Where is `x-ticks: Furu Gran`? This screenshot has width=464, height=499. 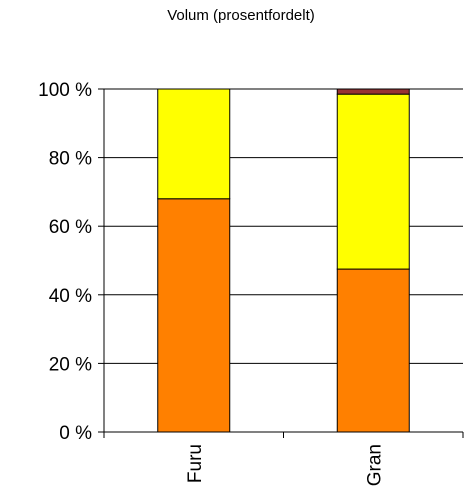
x-ticks: Furu Gran is located at coordinates (283, 459).